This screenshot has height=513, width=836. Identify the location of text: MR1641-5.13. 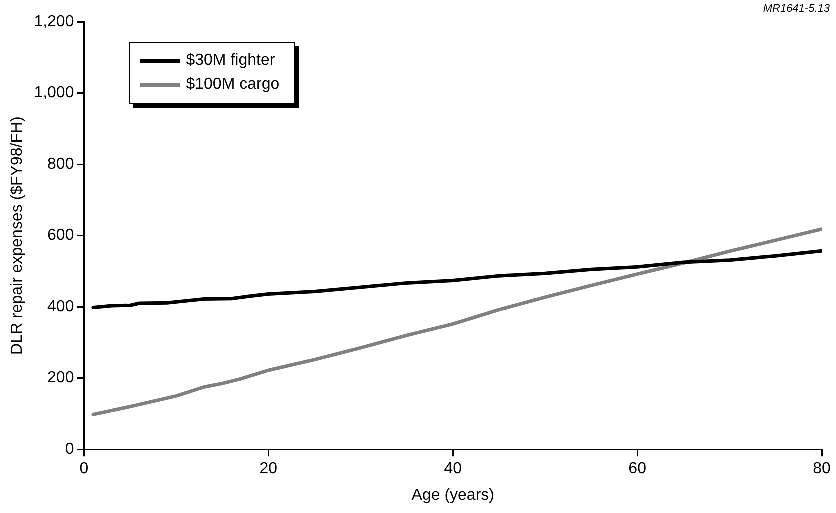
(796, 9).